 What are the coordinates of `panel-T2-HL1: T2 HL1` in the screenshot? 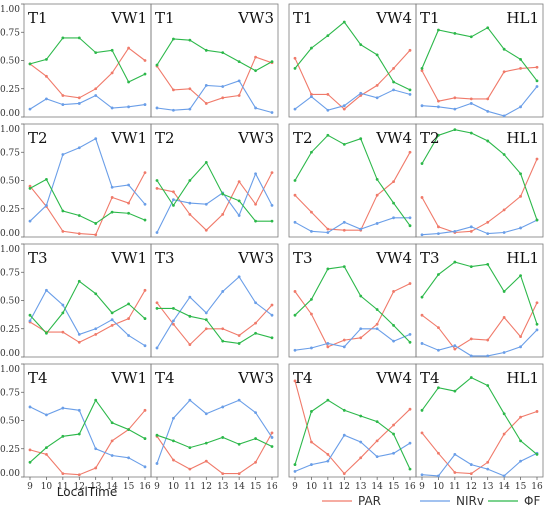 It's located at (479, 180).